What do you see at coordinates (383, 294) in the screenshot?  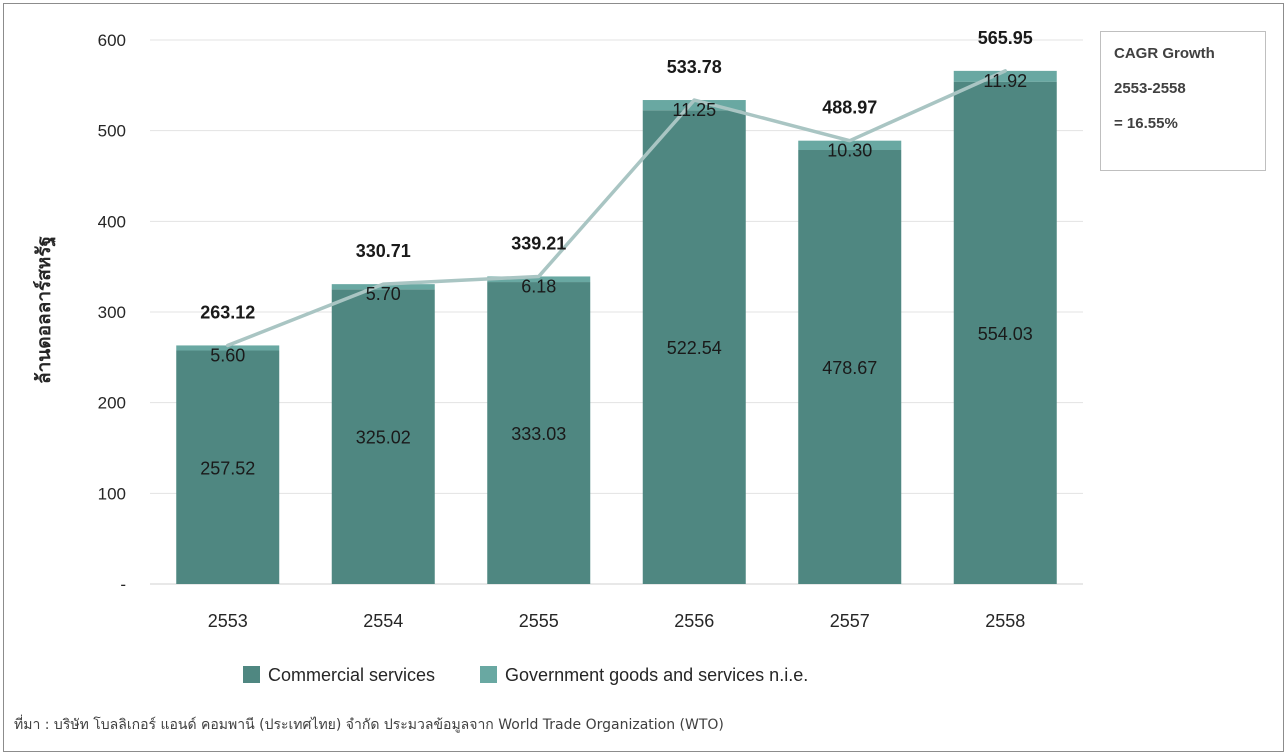 I see `data-label-government: 5.70` at bounding box center [383, 294].